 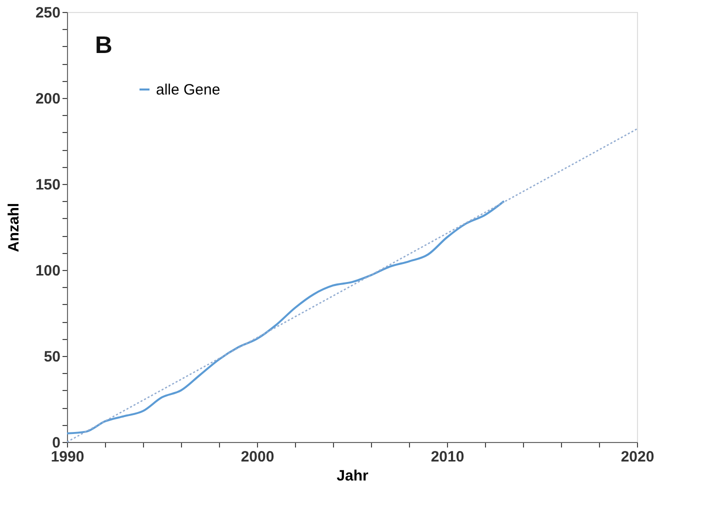 What do you see at coordinates (103, 45) in the screenshot?
I see `annotation: B` at bounding box center [103, 45].